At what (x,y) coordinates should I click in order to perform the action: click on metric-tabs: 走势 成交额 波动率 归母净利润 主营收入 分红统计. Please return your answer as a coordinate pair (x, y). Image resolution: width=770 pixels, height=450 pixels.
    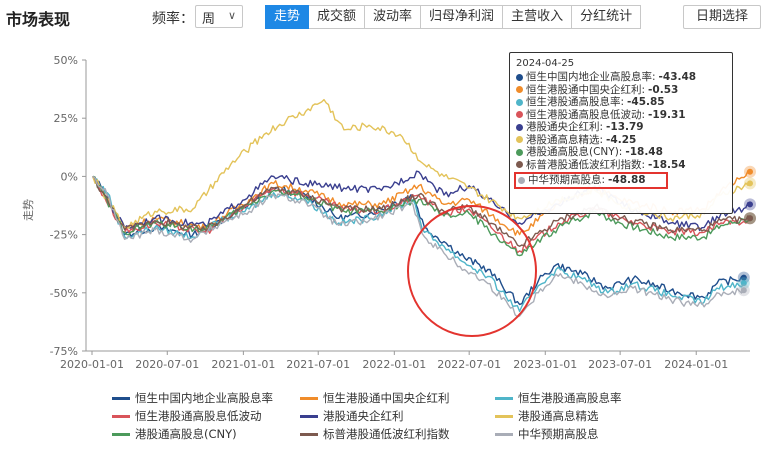
    Looking at the image, I should click on (453, 17).